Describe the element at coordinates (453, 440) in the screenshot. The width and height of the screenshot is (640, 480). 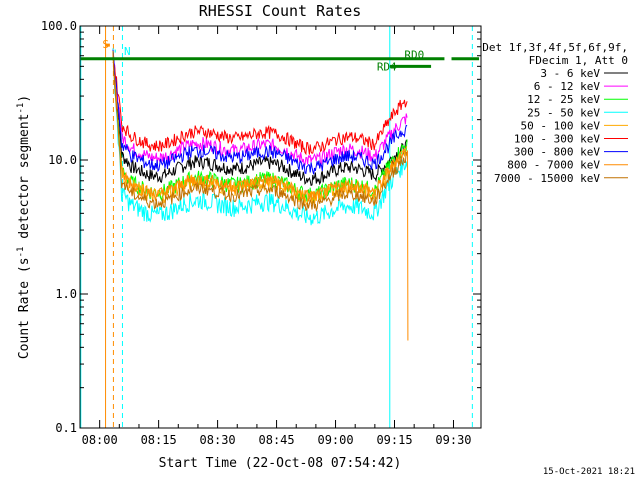
I see `x-tick-label-6: 09:30` at that location.